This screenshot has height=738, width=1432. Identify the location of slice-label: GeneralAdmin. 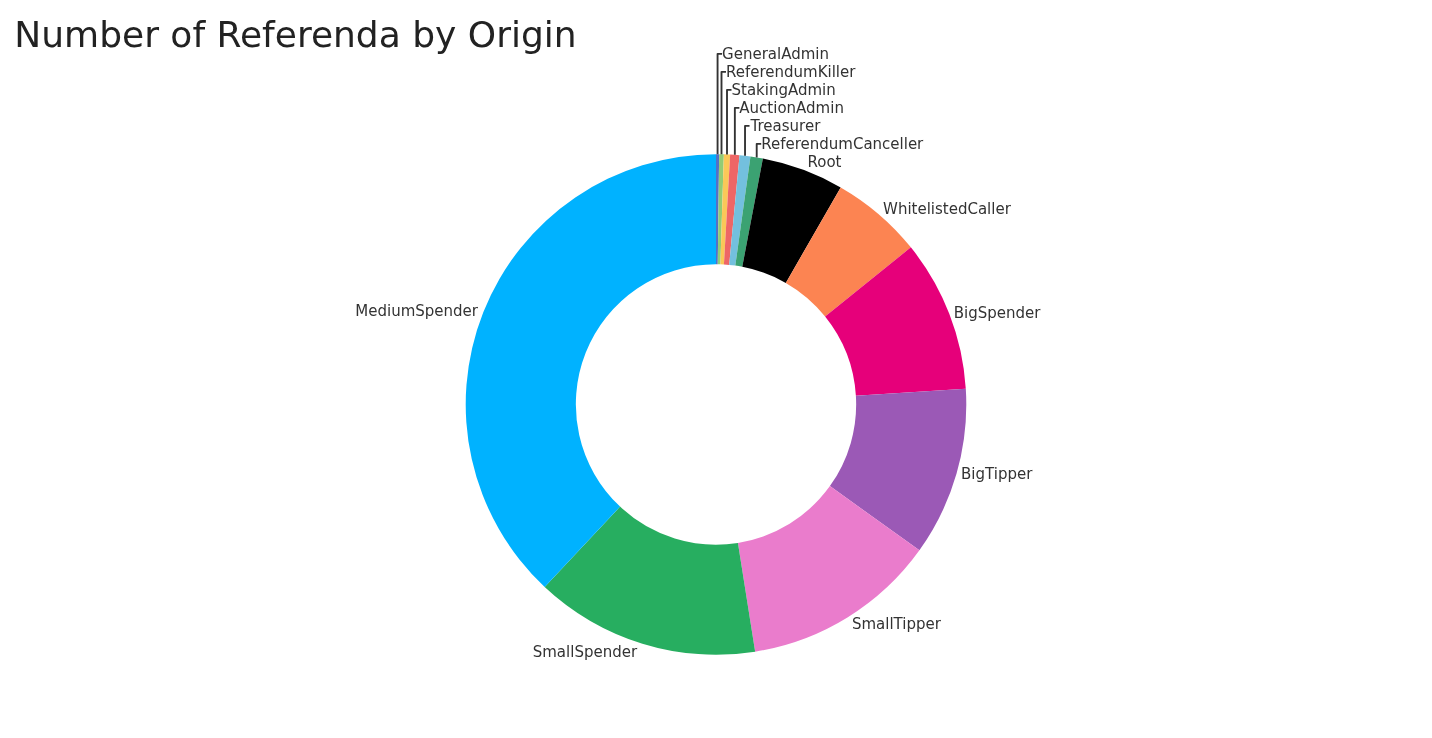
(775, 53).